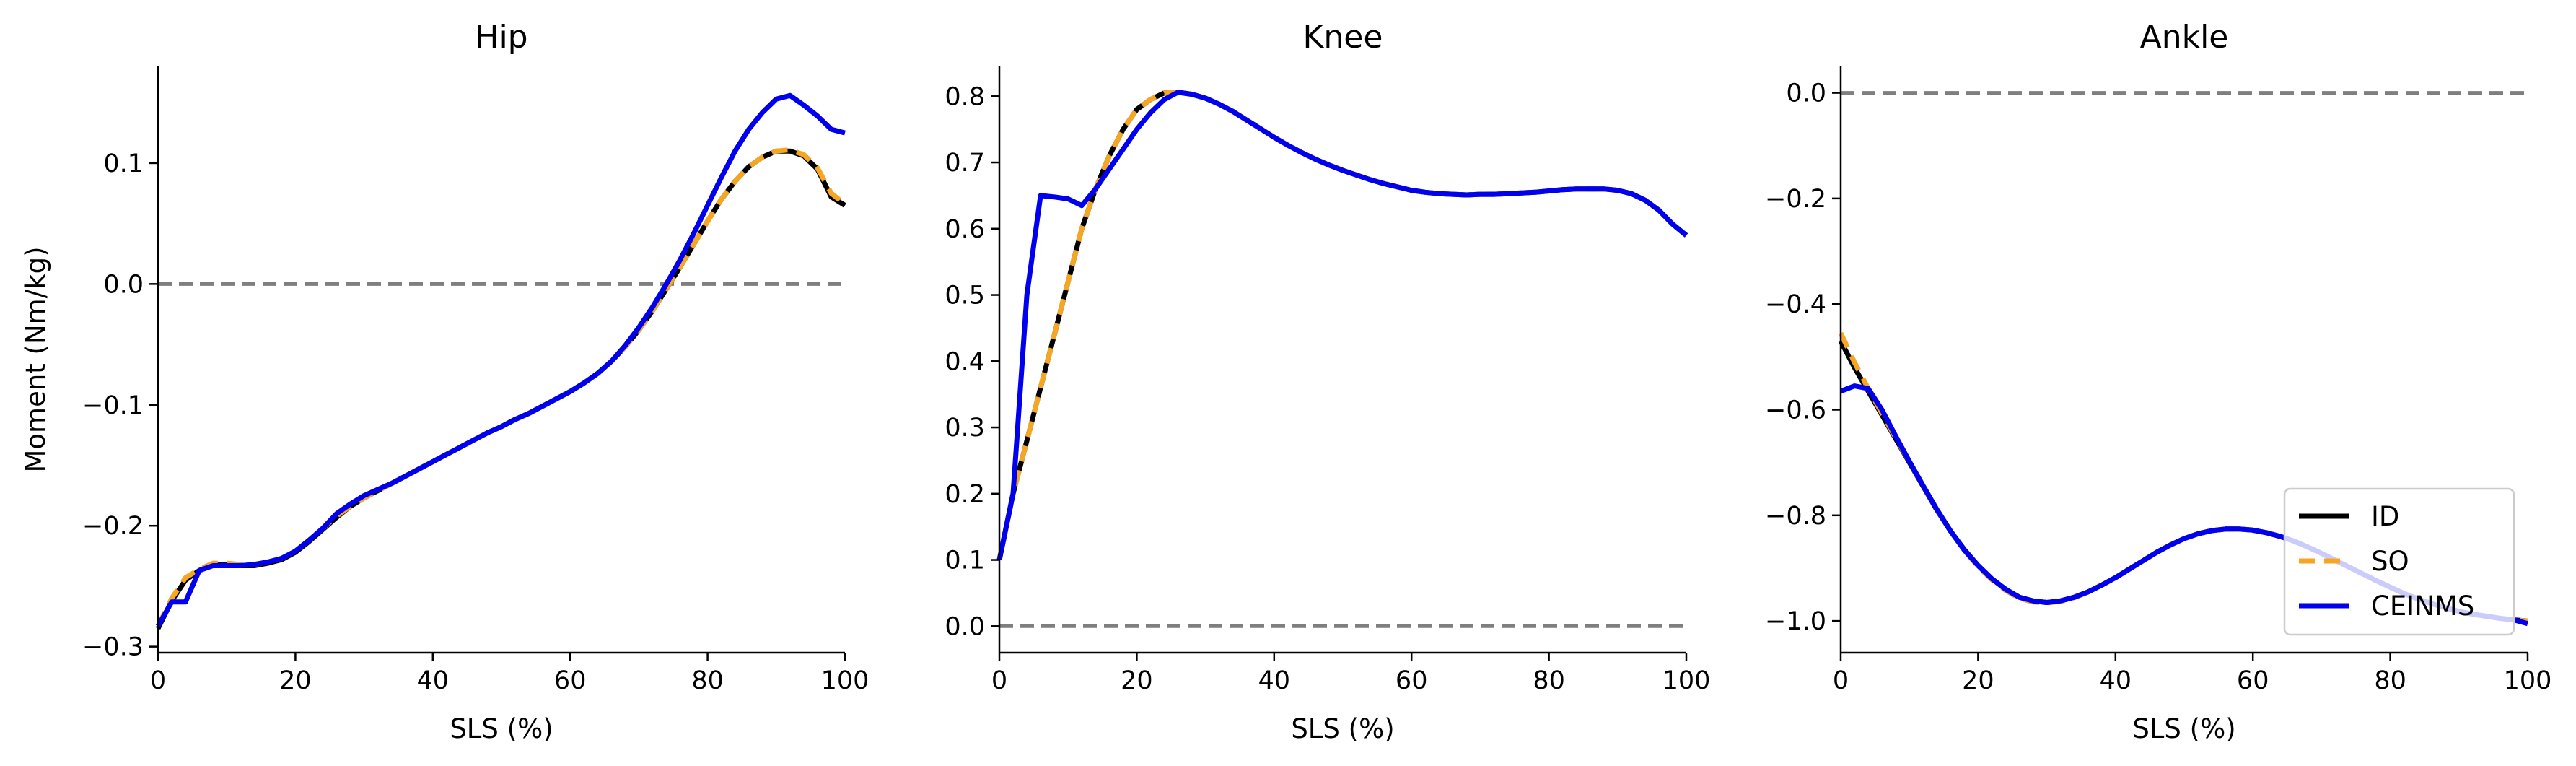 This screenshot has width=2576, height=766. Describe the element at coordinates (965, 361) in the screenshot. I see `y-tick-label: 0.4` at that location.